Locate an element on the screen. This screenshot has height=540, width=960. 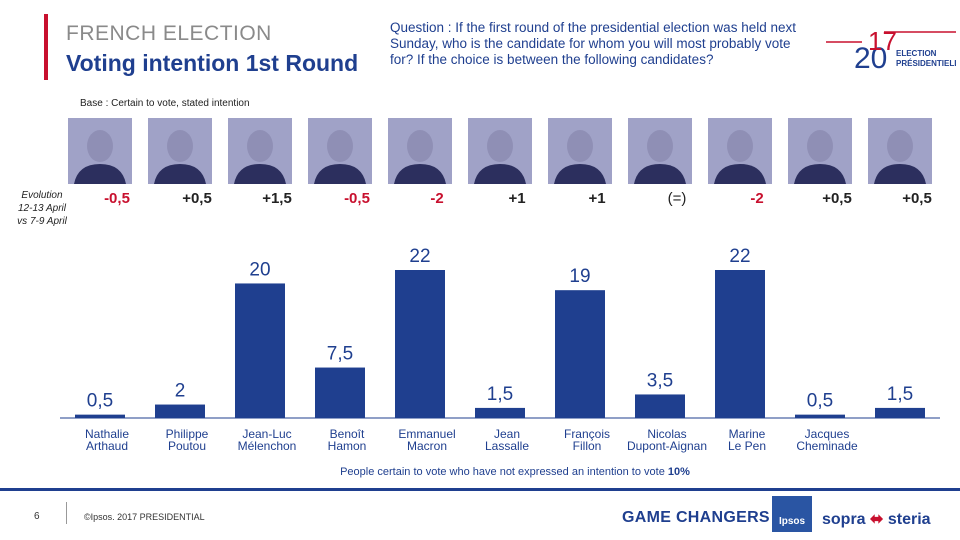
evolution-value: (=) is located at coordinates (677, 198).